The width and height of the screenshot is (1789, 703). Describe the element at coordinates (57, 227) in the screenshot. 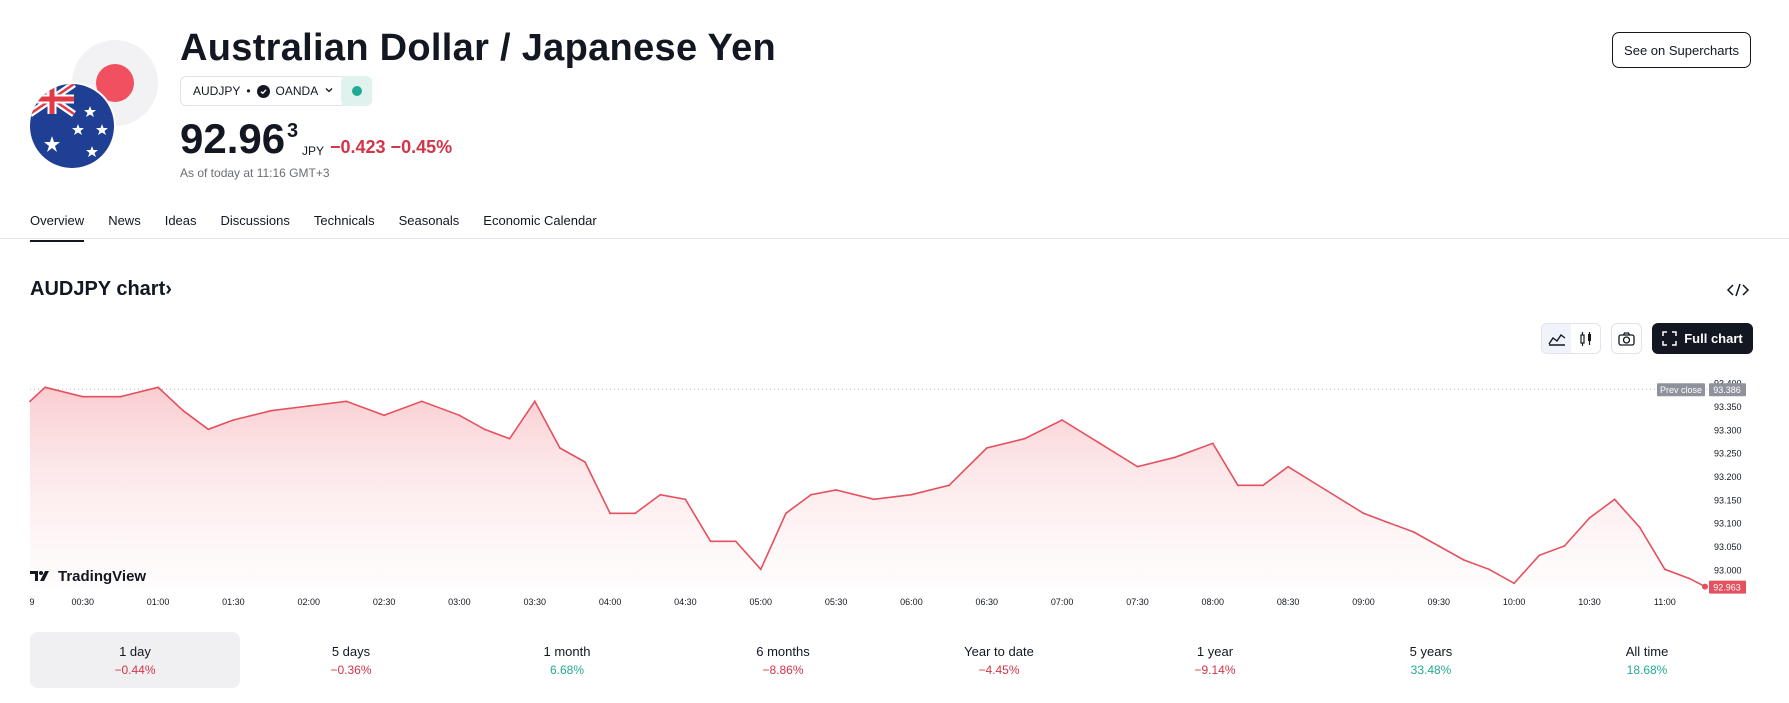

I see `tab-overview: Overview` at that location.